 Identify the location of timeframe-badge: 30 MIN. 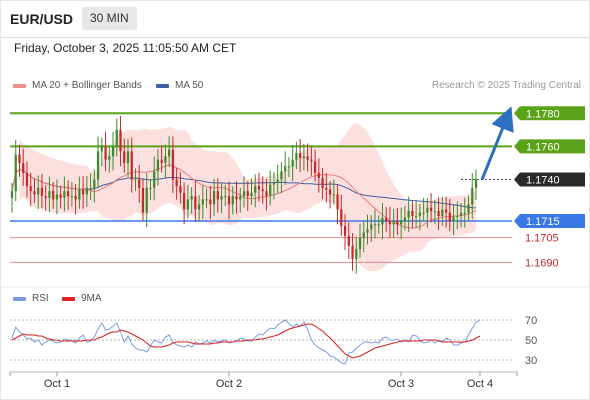
(109, 18).